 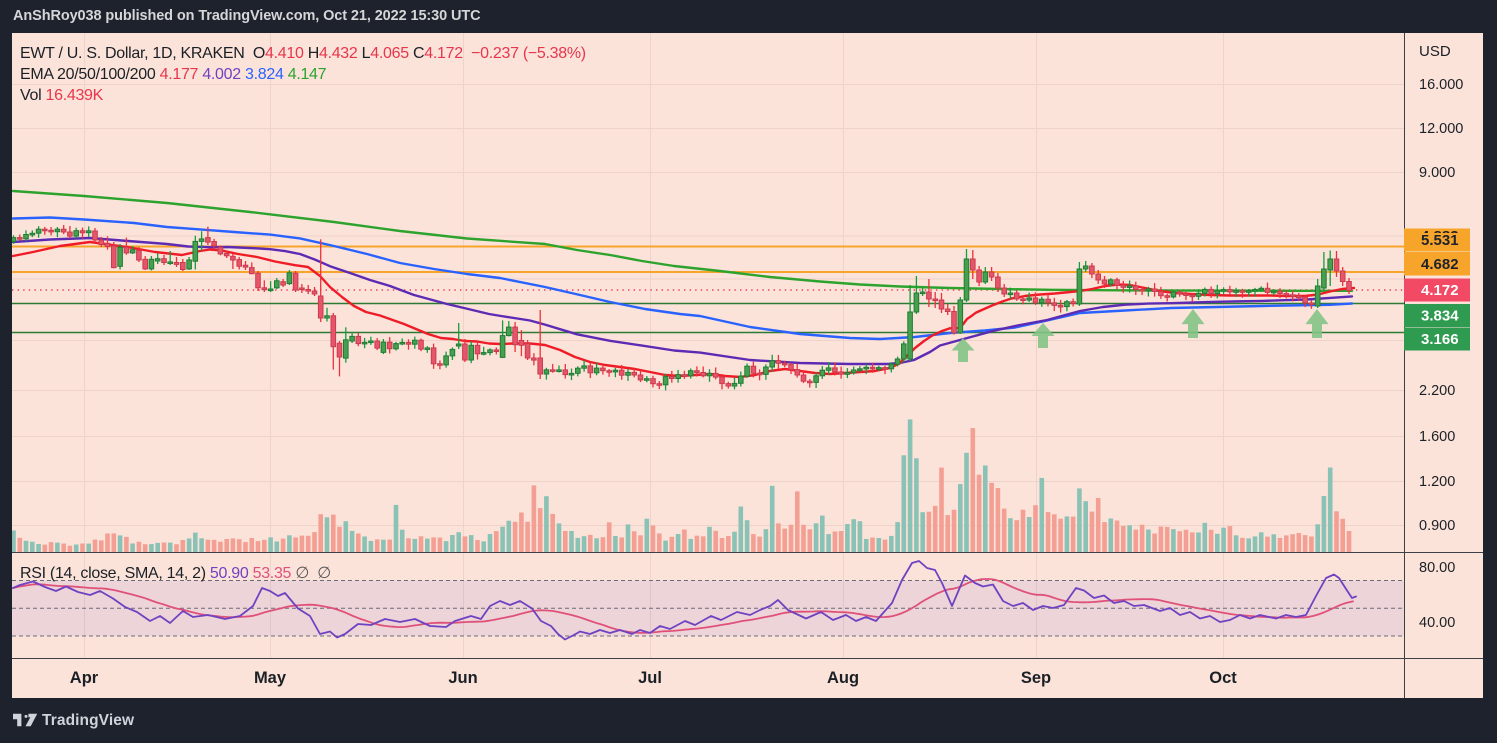 What do you see at coordinates (1036, 678) in the screenshot?
I see `svg-text: Sep` at bounding box center [1036, 678].